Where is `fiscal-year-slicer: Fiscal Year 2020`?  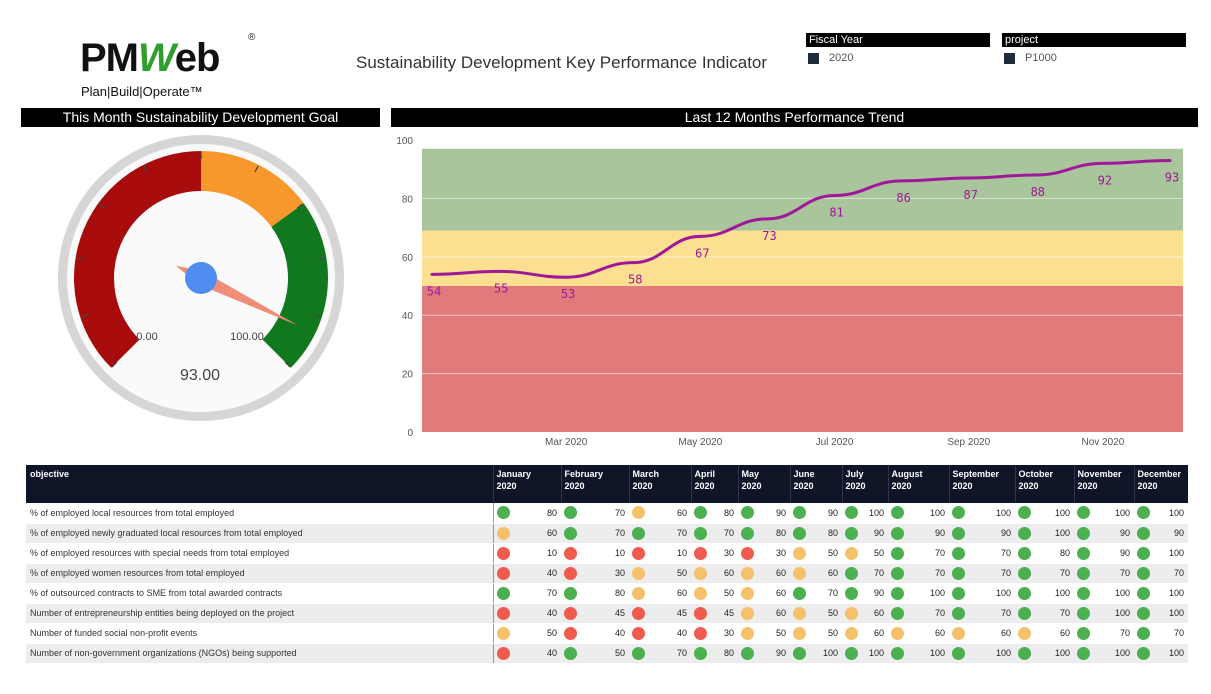
fiscal-year-slicer: Fiscal Year 2020 is located at coordinates (898, 48).